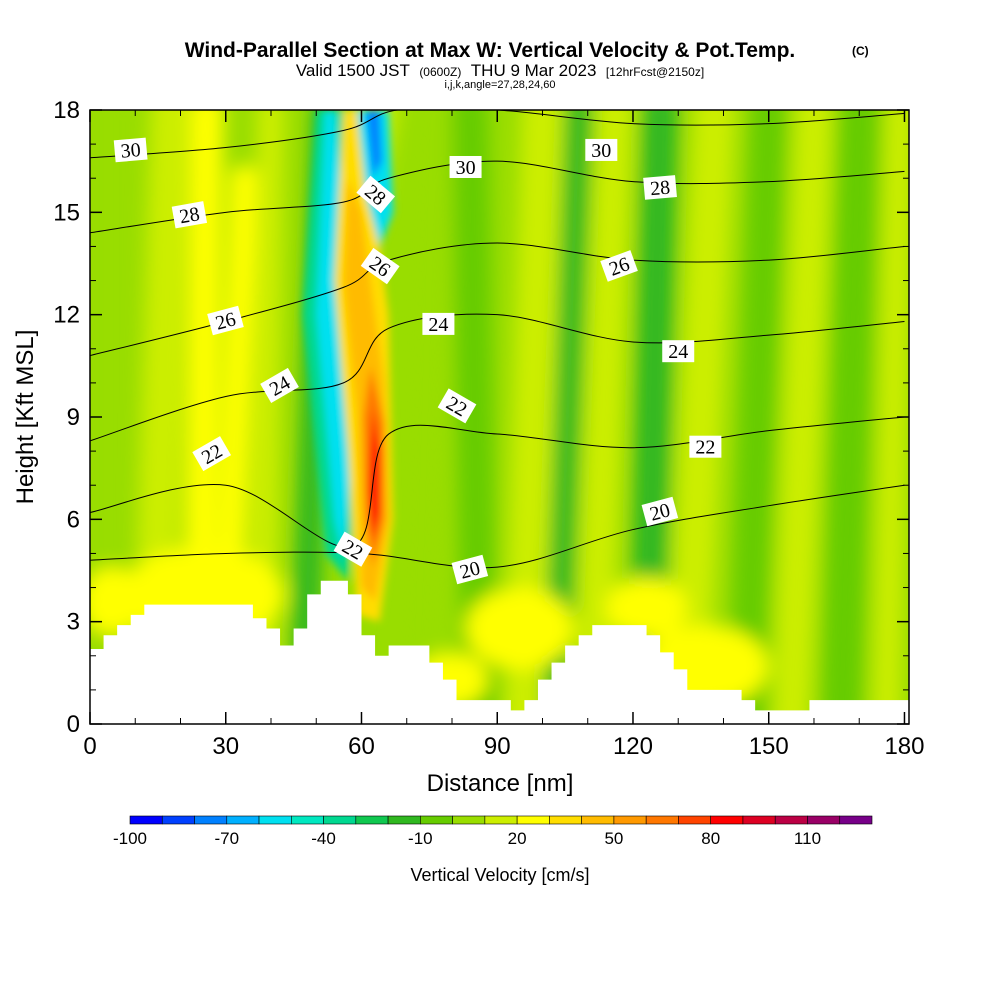 This screenshot has height=1000, width=1000. I want to click on terrain, so click(499, 652).